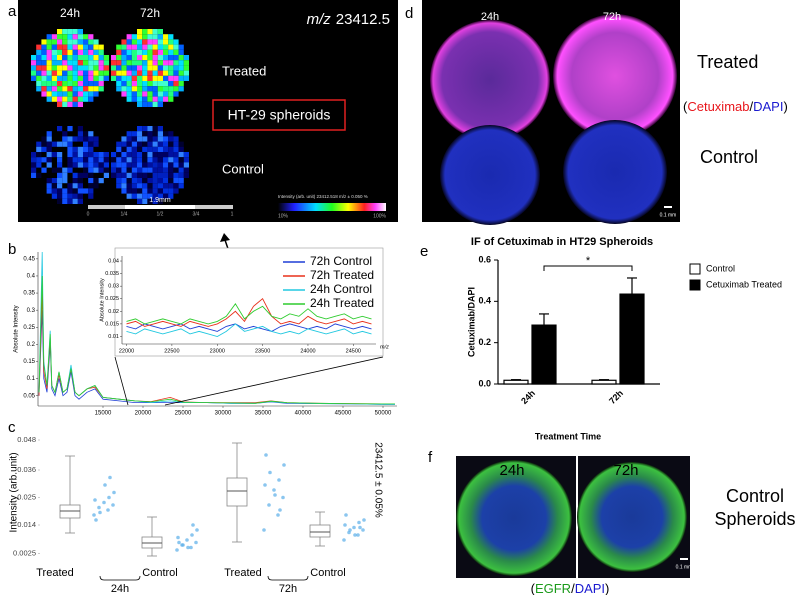  I want to click on row-label: Treated, so click(244, 70).